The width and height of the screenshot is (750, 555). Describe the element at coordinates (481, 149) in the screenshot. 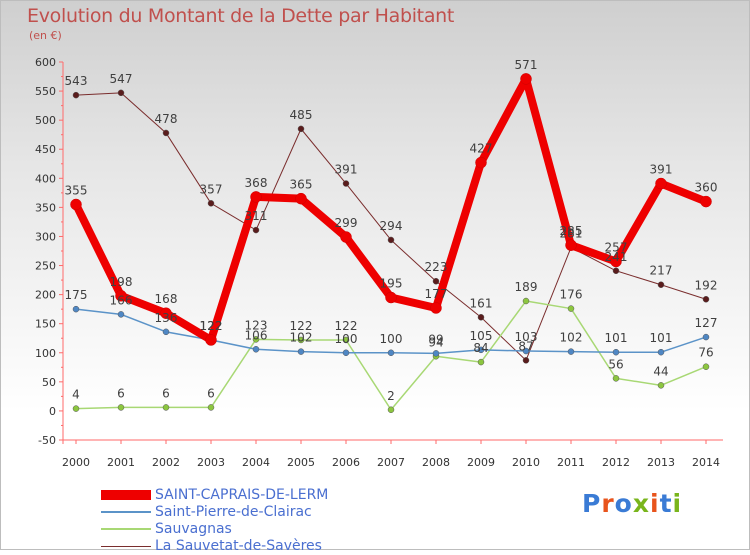

I see `data-label: 427` at that location.